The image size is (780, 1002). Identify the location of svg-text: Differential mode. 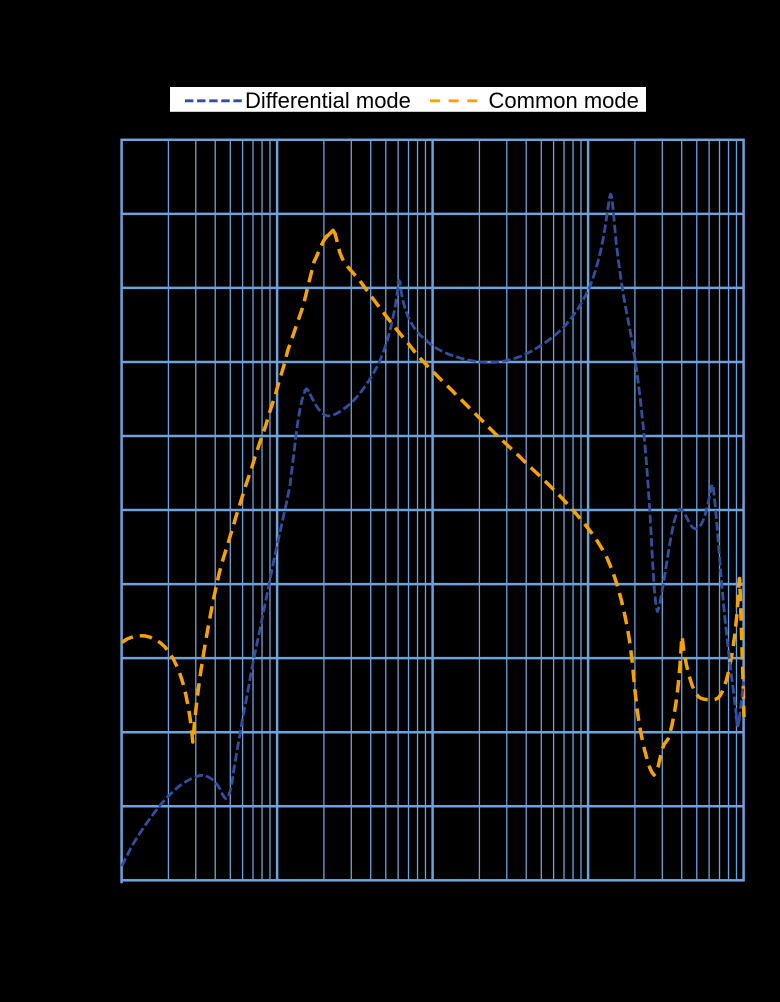
(328, 100).